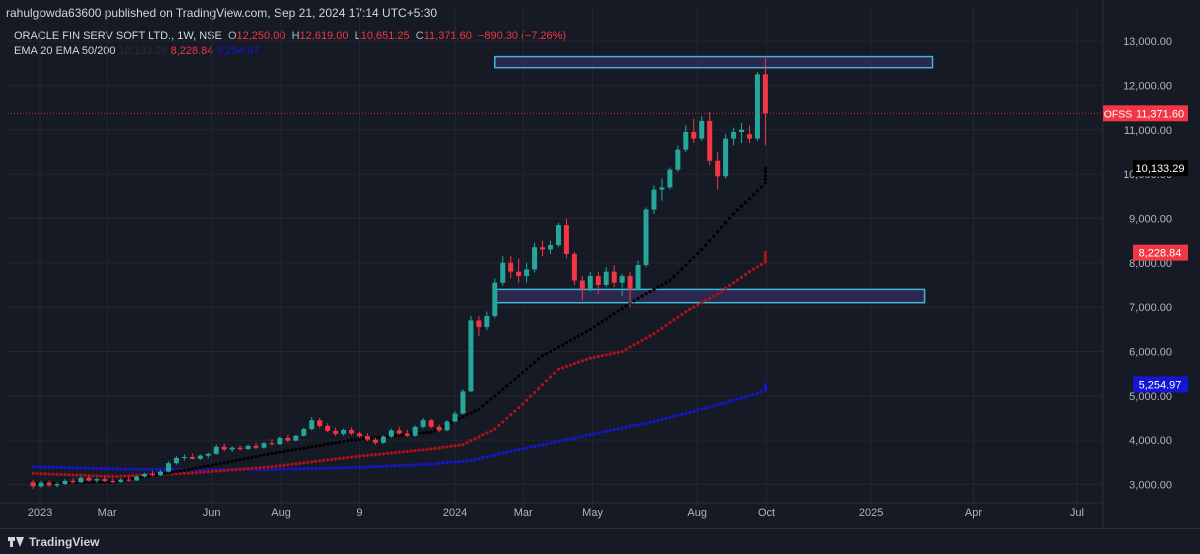  What do you see at coordinates (1160, 114) in the screenshot?
I see `price-tag-value: 11,371.60` at bounding box center [1160, 114].